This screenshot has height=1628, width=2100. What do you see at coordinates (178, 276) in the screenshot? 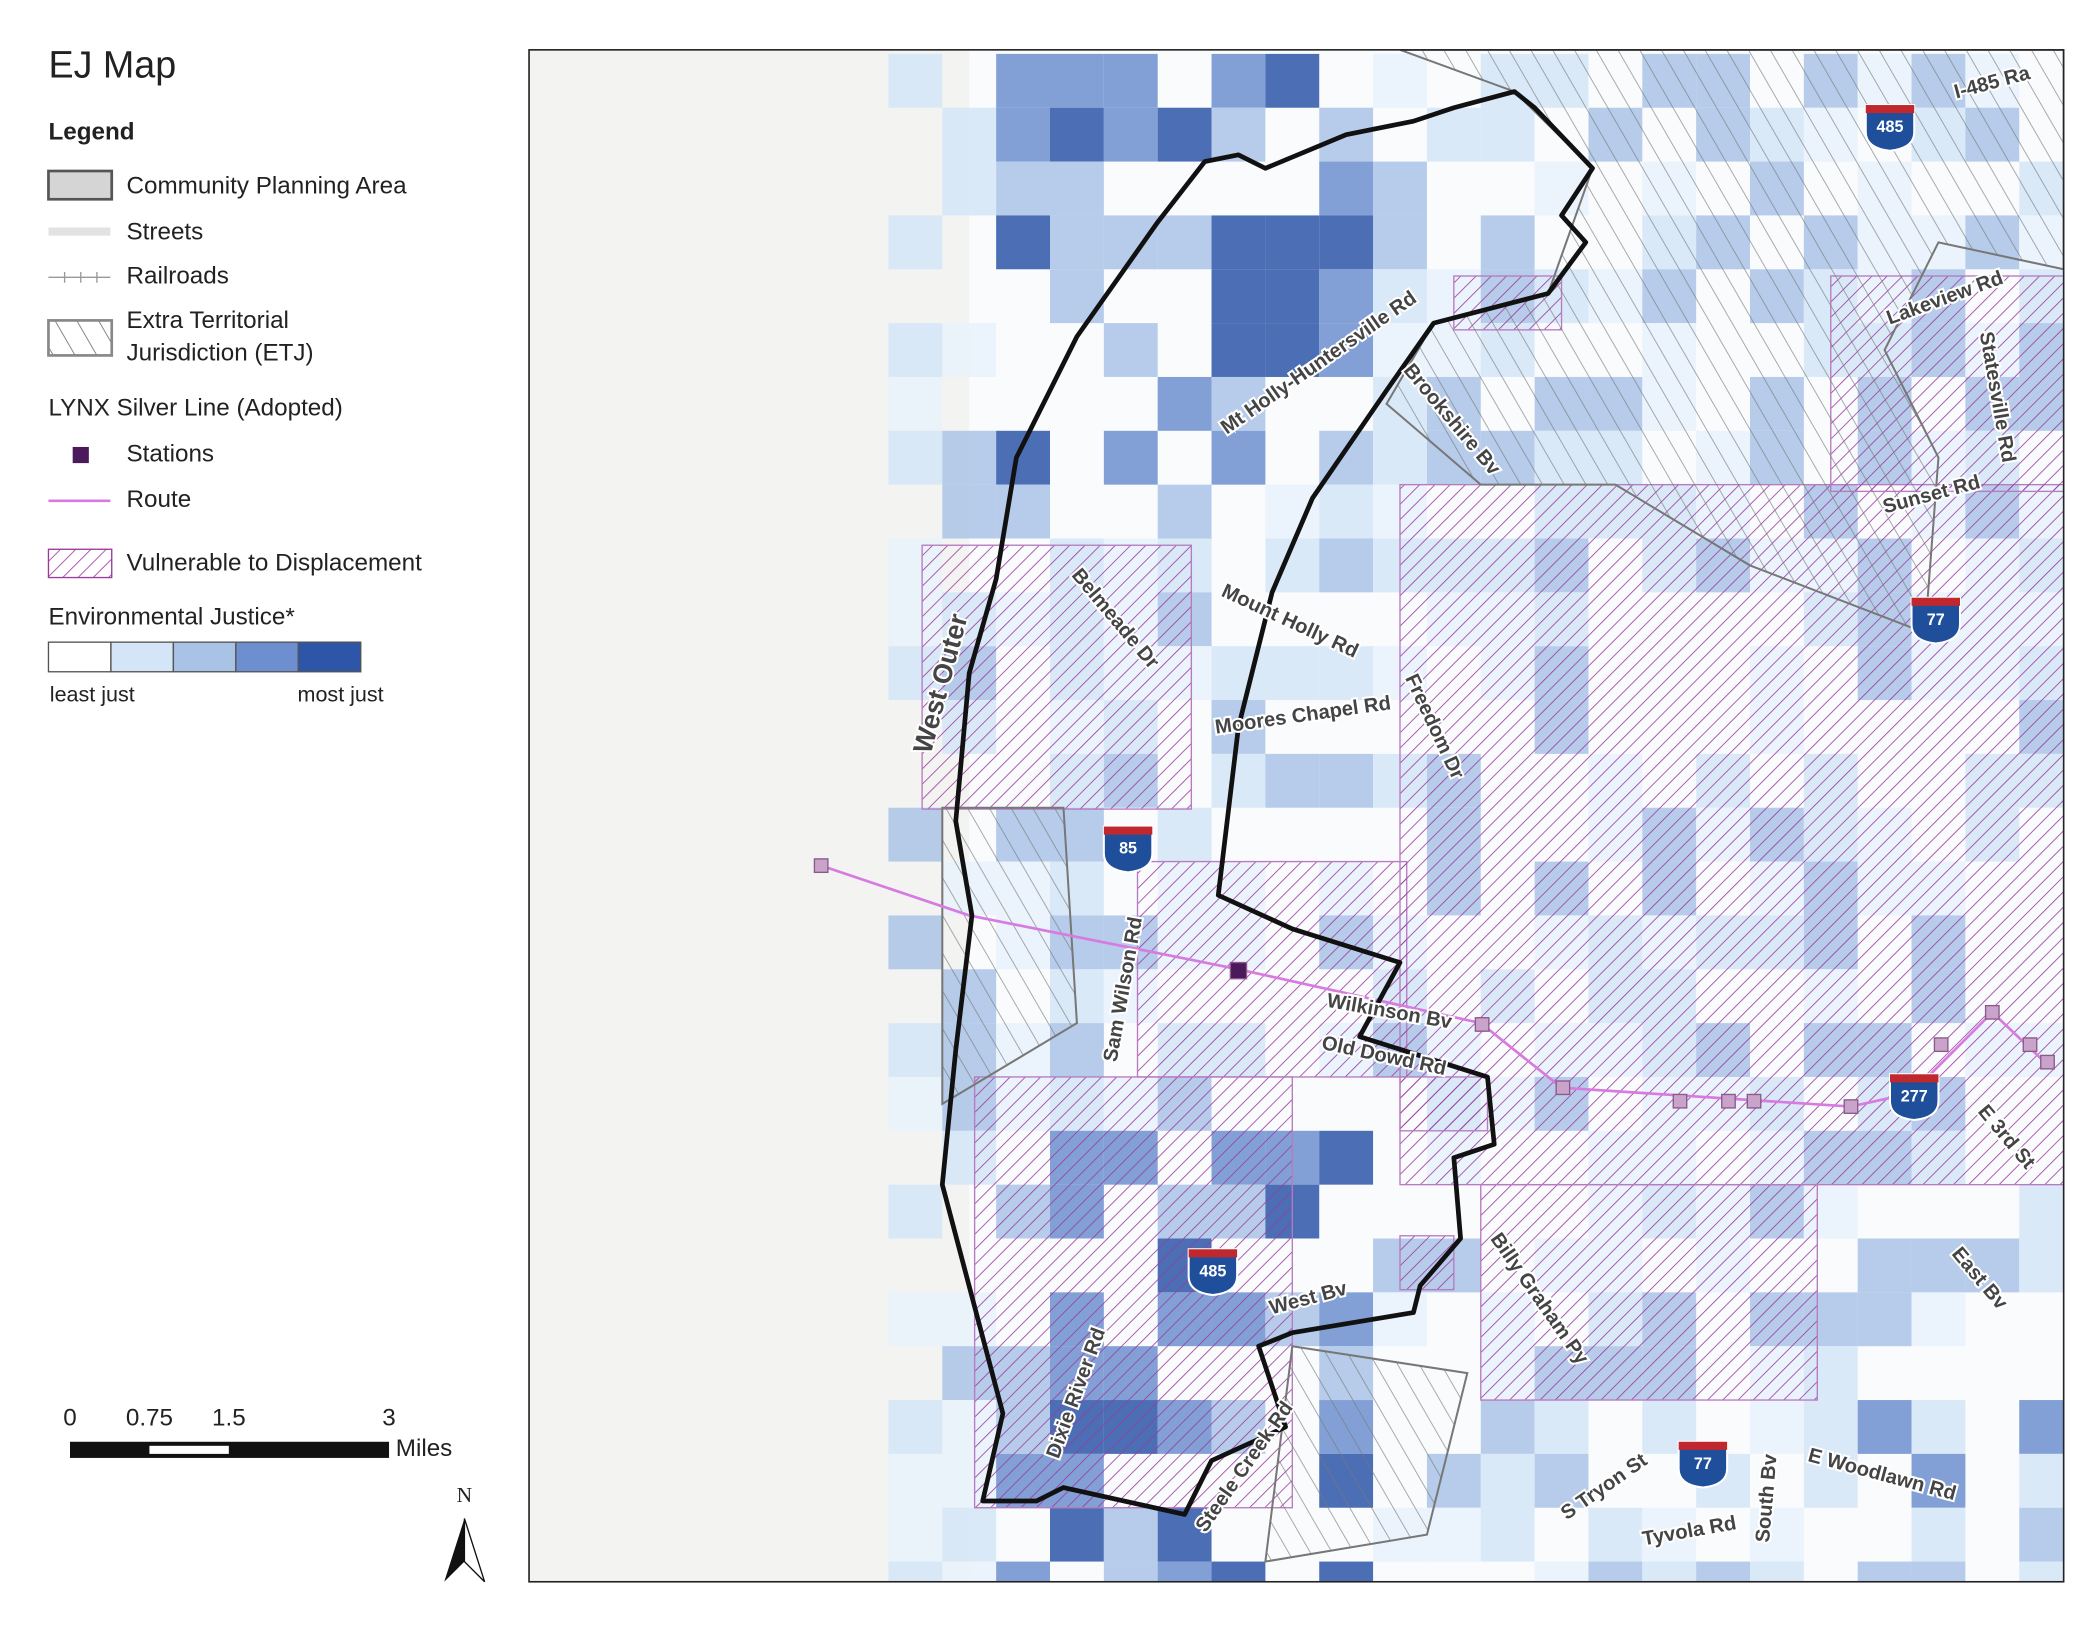
I see `legend-label: Railroads` at bounding box center [178, 276].